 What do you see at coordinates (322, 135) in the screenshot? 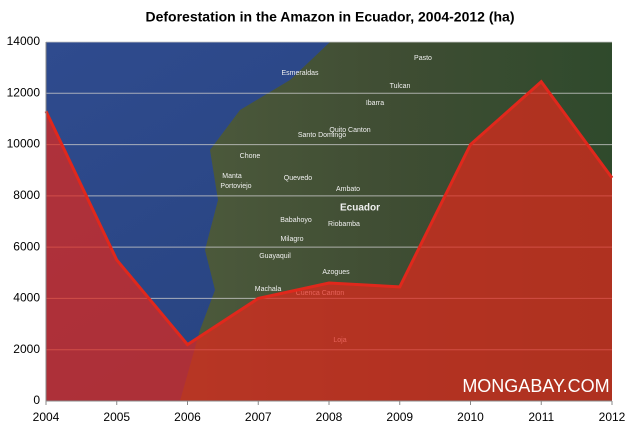
I see `map-label: Santo Domingo` at bounding box center [322, 135].